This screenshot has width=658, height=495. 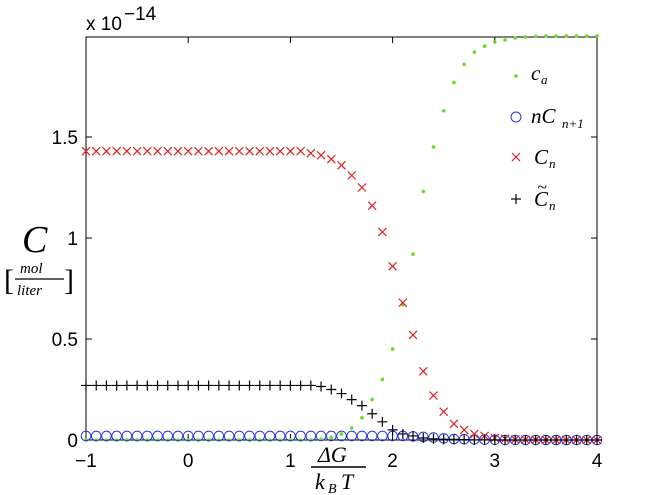 What do you see at coordinates (516, 76) in the screenshot?
I see `legend-marker-ca` at bounding box center [516, 76].